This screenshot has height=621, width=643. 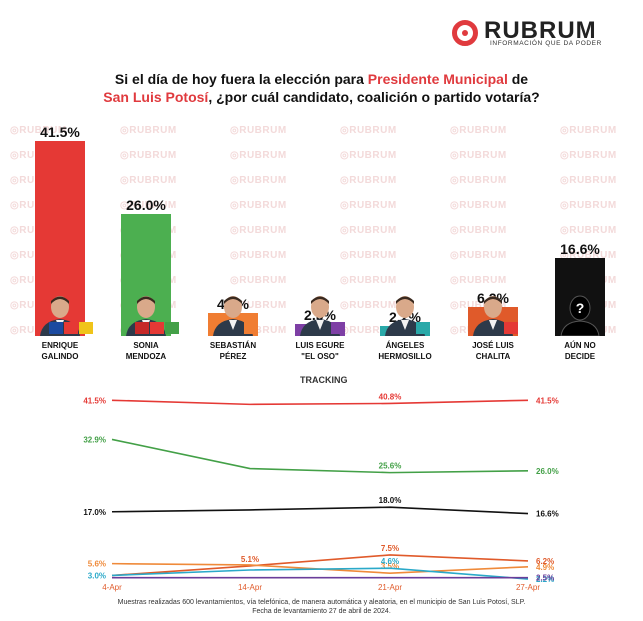 I want to click on tracking-data-label: 7.5%, so click(x=390, y=548).